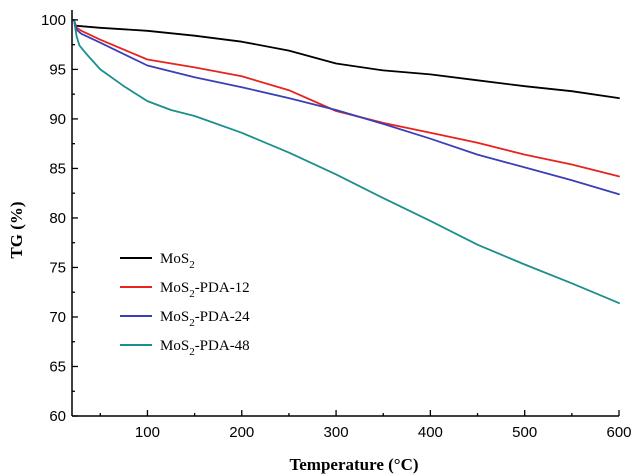 The width and height of the screenshot is (636, 476). Describe the element at coordinates (185, 304) in the screenshot. I see `legend: MoS2 MoS2-PDA-12 MoS2-PDA-24 MoS2-PDA-48` at that location.